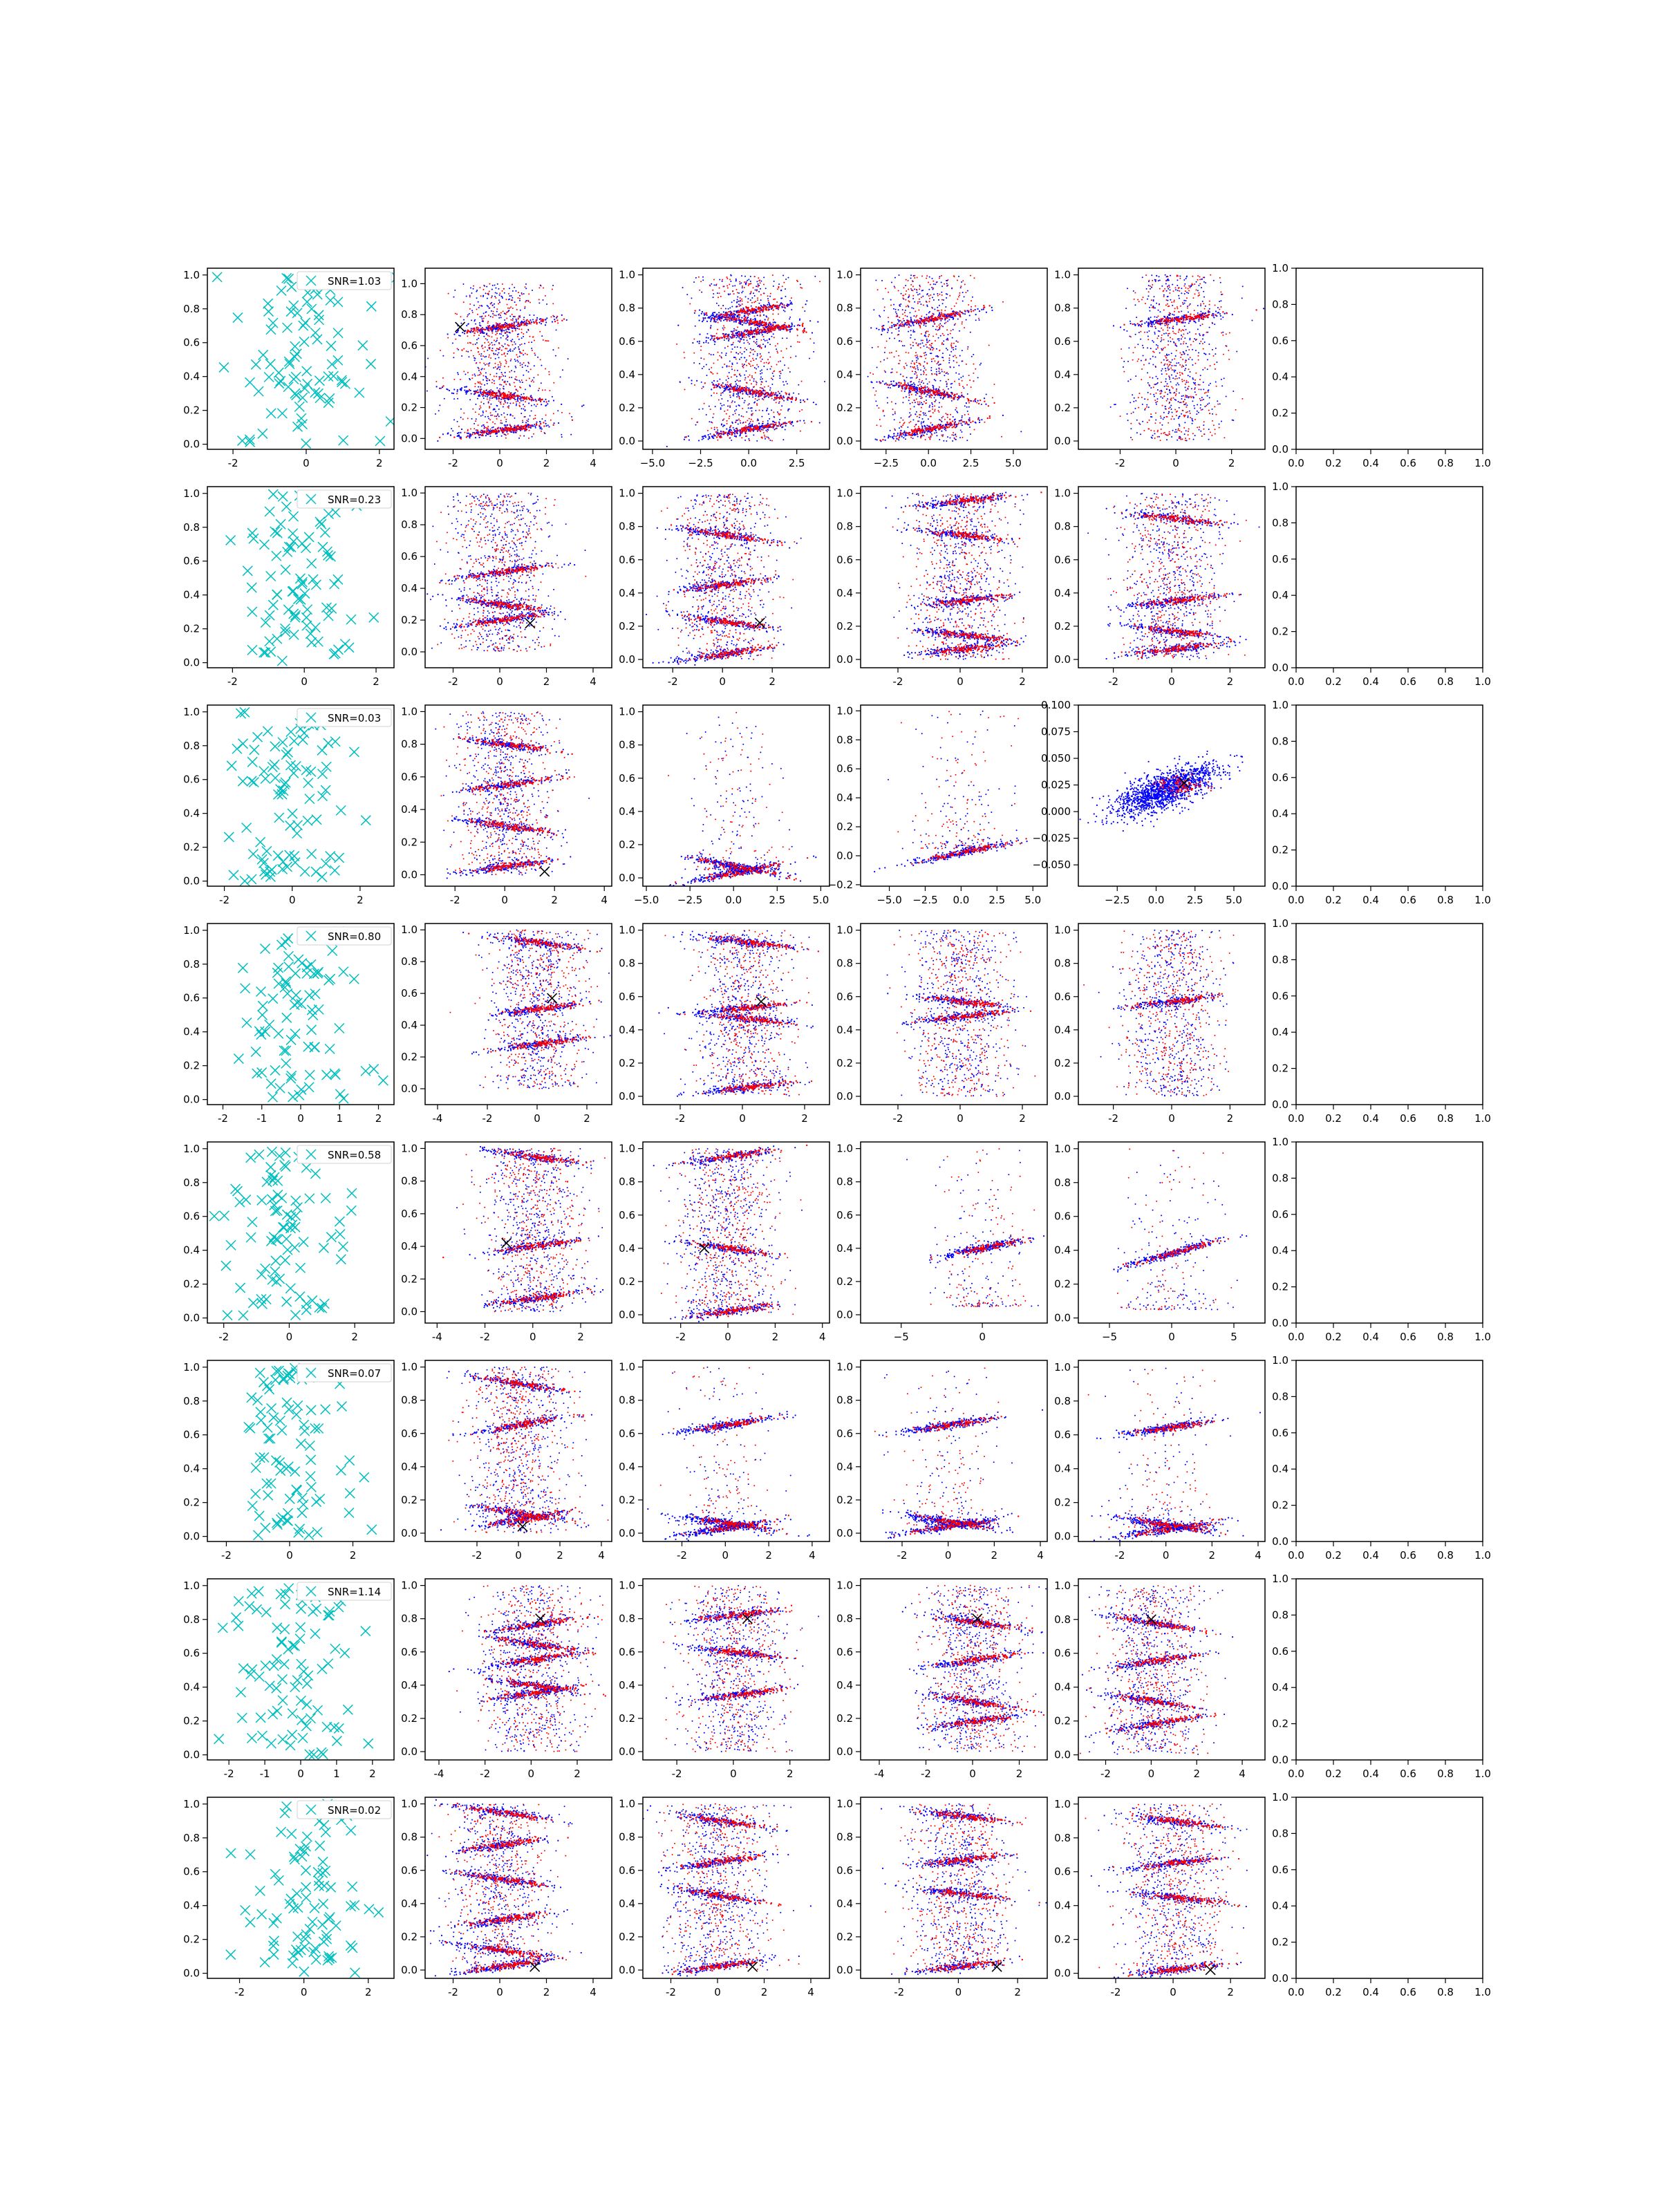 The image size is (1659, 2212). What do you see at coordinates (379, 463) in the screenshot?
I see `x-tick-label: 2` at bounding box center [379, 463].